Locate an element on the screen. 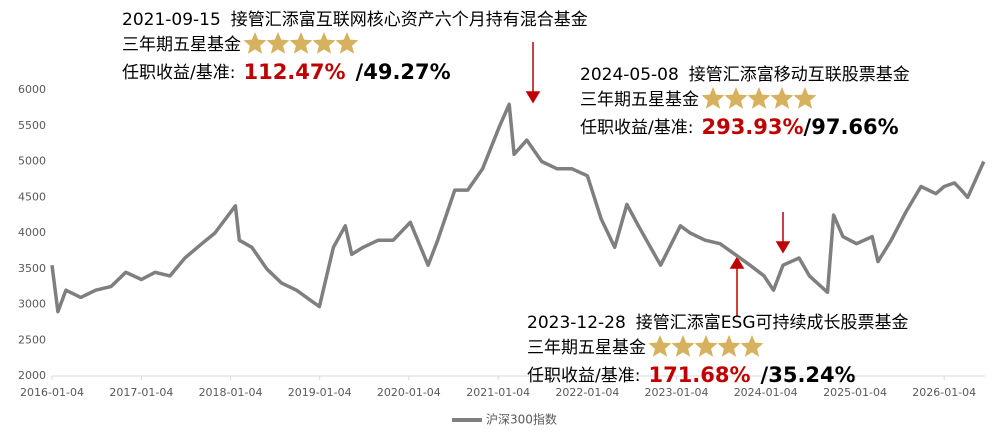  y-tick-label: 6000 is located at coordinates (32, 89).